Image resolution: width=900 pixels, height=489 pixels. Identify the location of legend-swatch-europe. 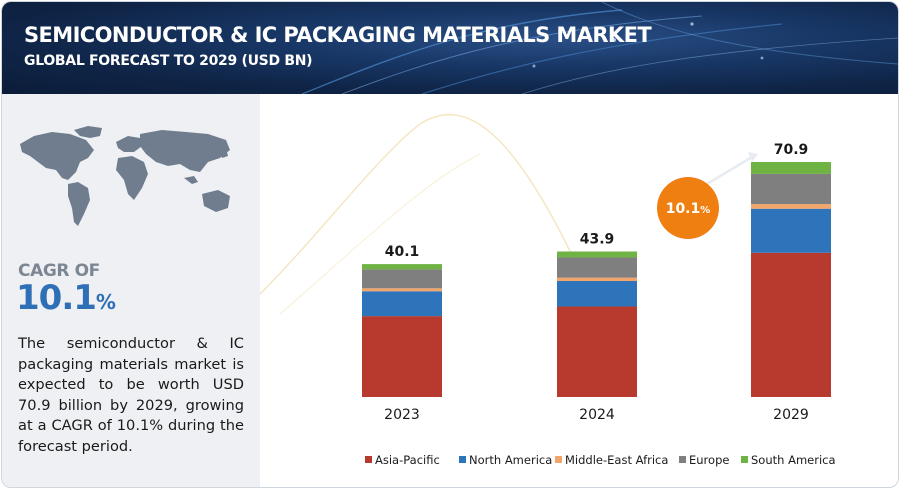
(682, 459).